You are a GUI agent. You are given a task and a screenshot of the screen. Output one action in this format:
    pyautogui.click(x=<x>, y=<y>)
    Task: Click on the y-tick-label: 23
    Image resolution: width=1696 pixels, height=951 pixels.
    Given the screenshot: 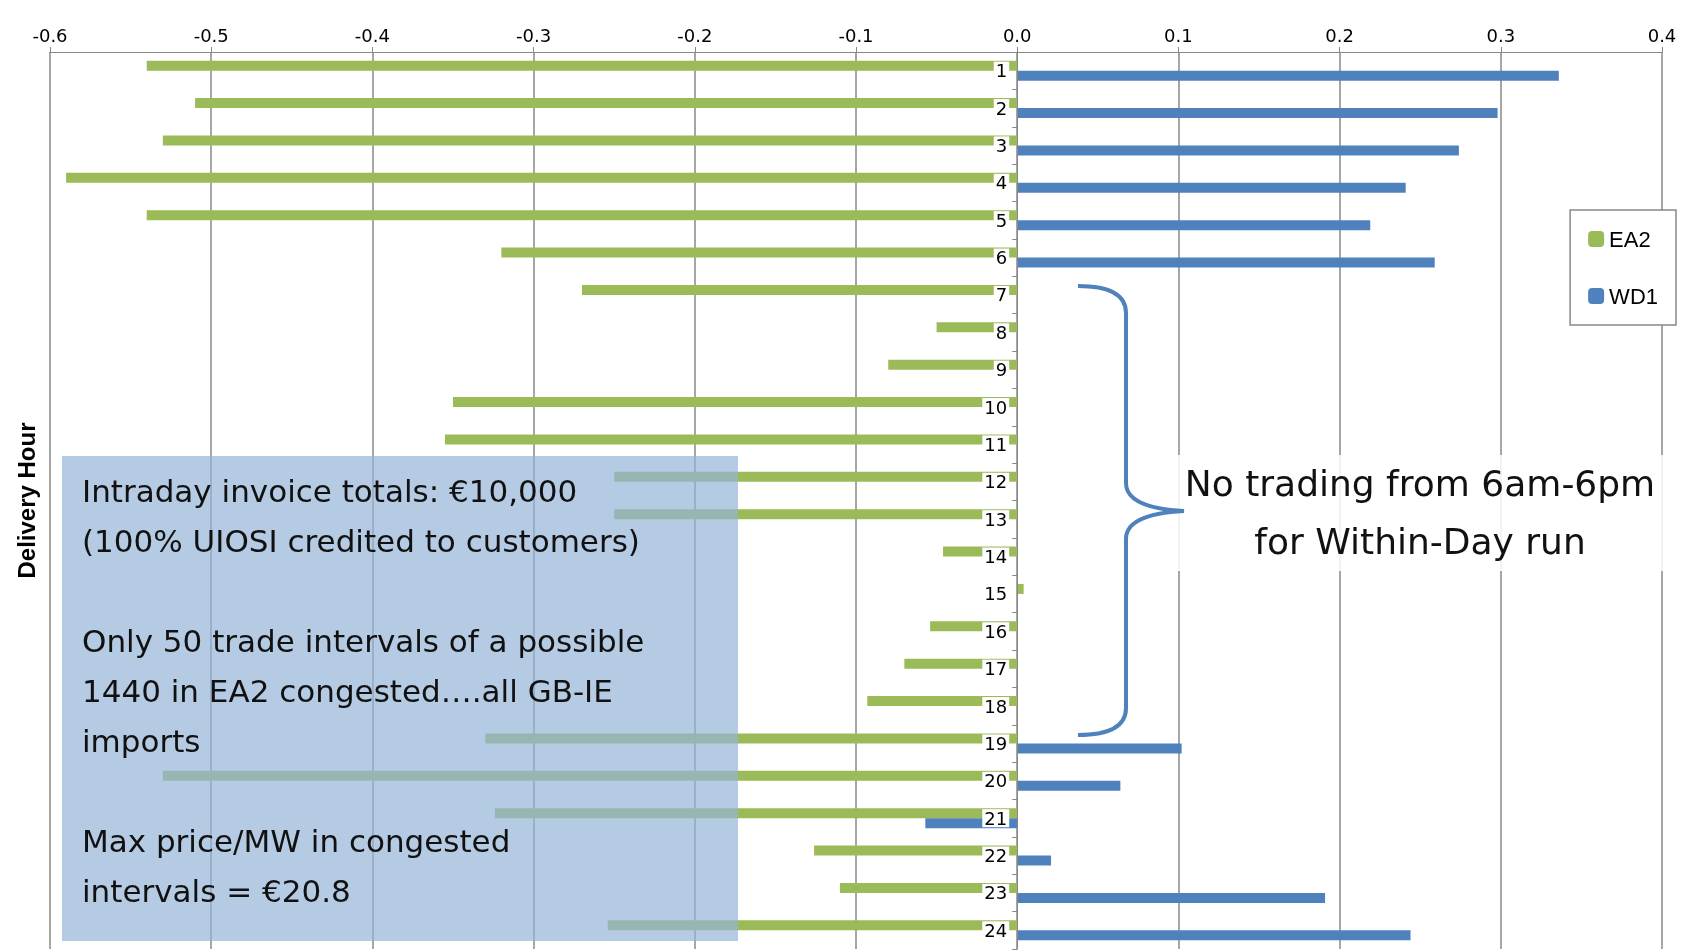 What is the action you would take?
    pyautogui.click(x=996, y=893)
    